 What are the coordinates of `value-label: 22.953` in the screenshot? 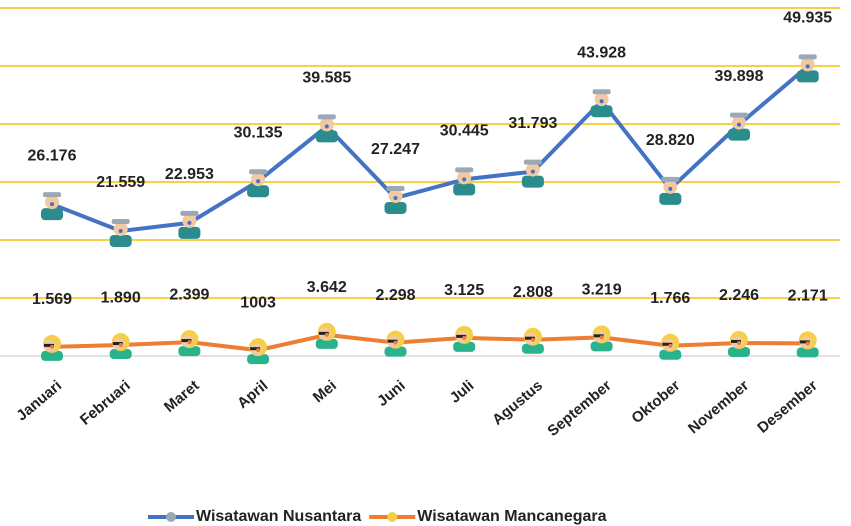 It's located at (189, 174).